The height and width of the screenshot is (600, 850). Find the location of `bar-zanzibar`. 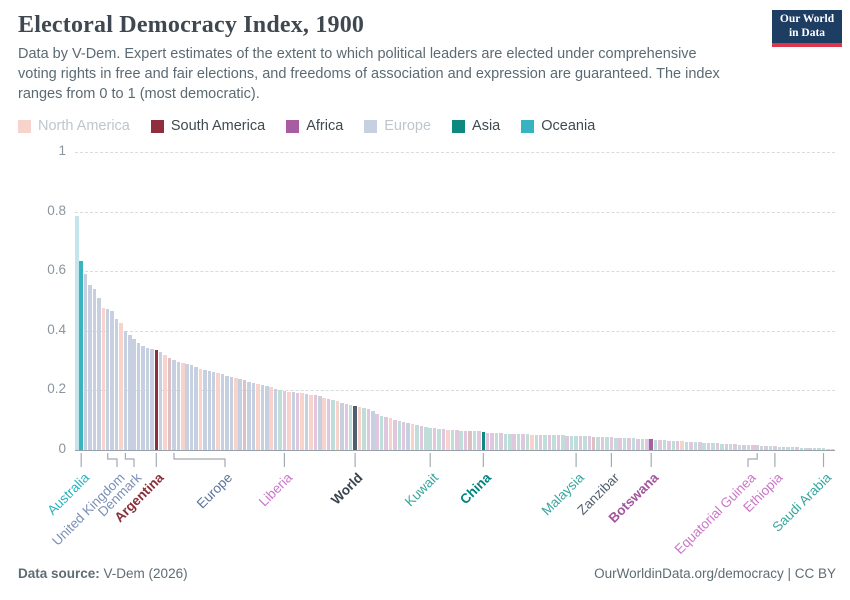

bar-zanzibar is located at coordinates (611, 443).